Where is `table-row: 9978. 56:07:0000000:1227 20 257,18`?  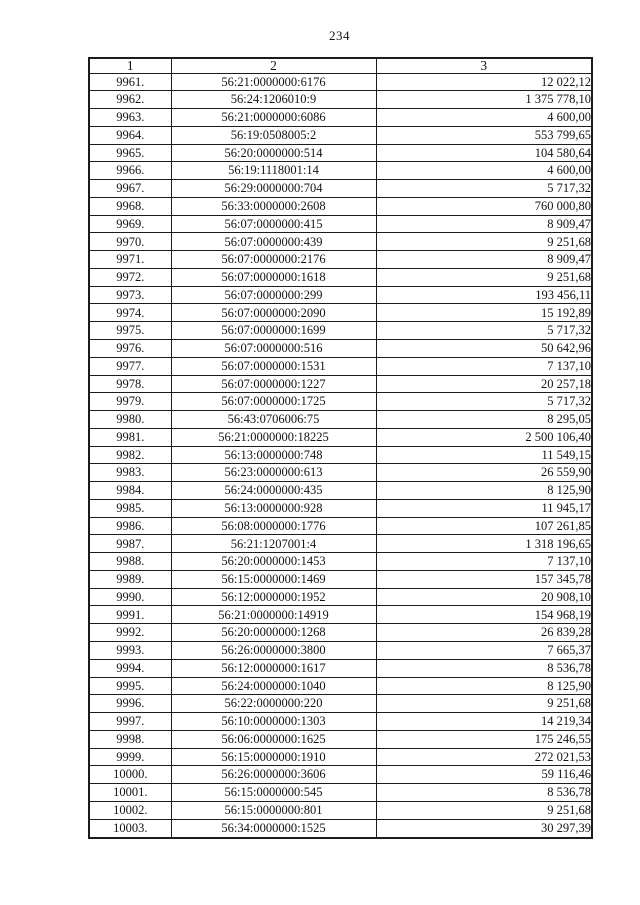
table-row: 9978. 56:07:0000000:1227 20 257,18 is located at coordinates (340, 384).